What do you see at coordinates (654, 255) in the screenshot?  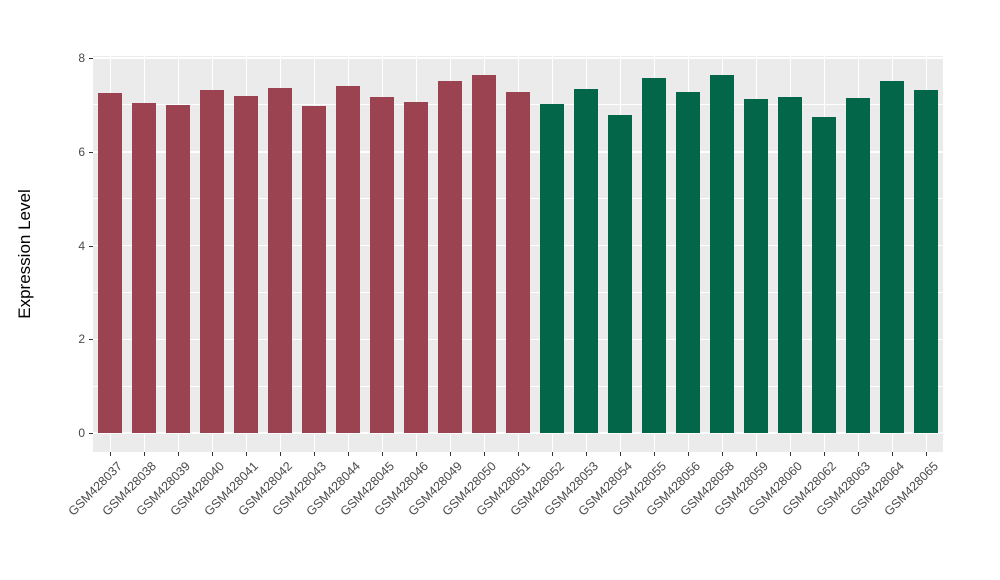 I see `bar-GSM428055` at bounding box center [654, 255].